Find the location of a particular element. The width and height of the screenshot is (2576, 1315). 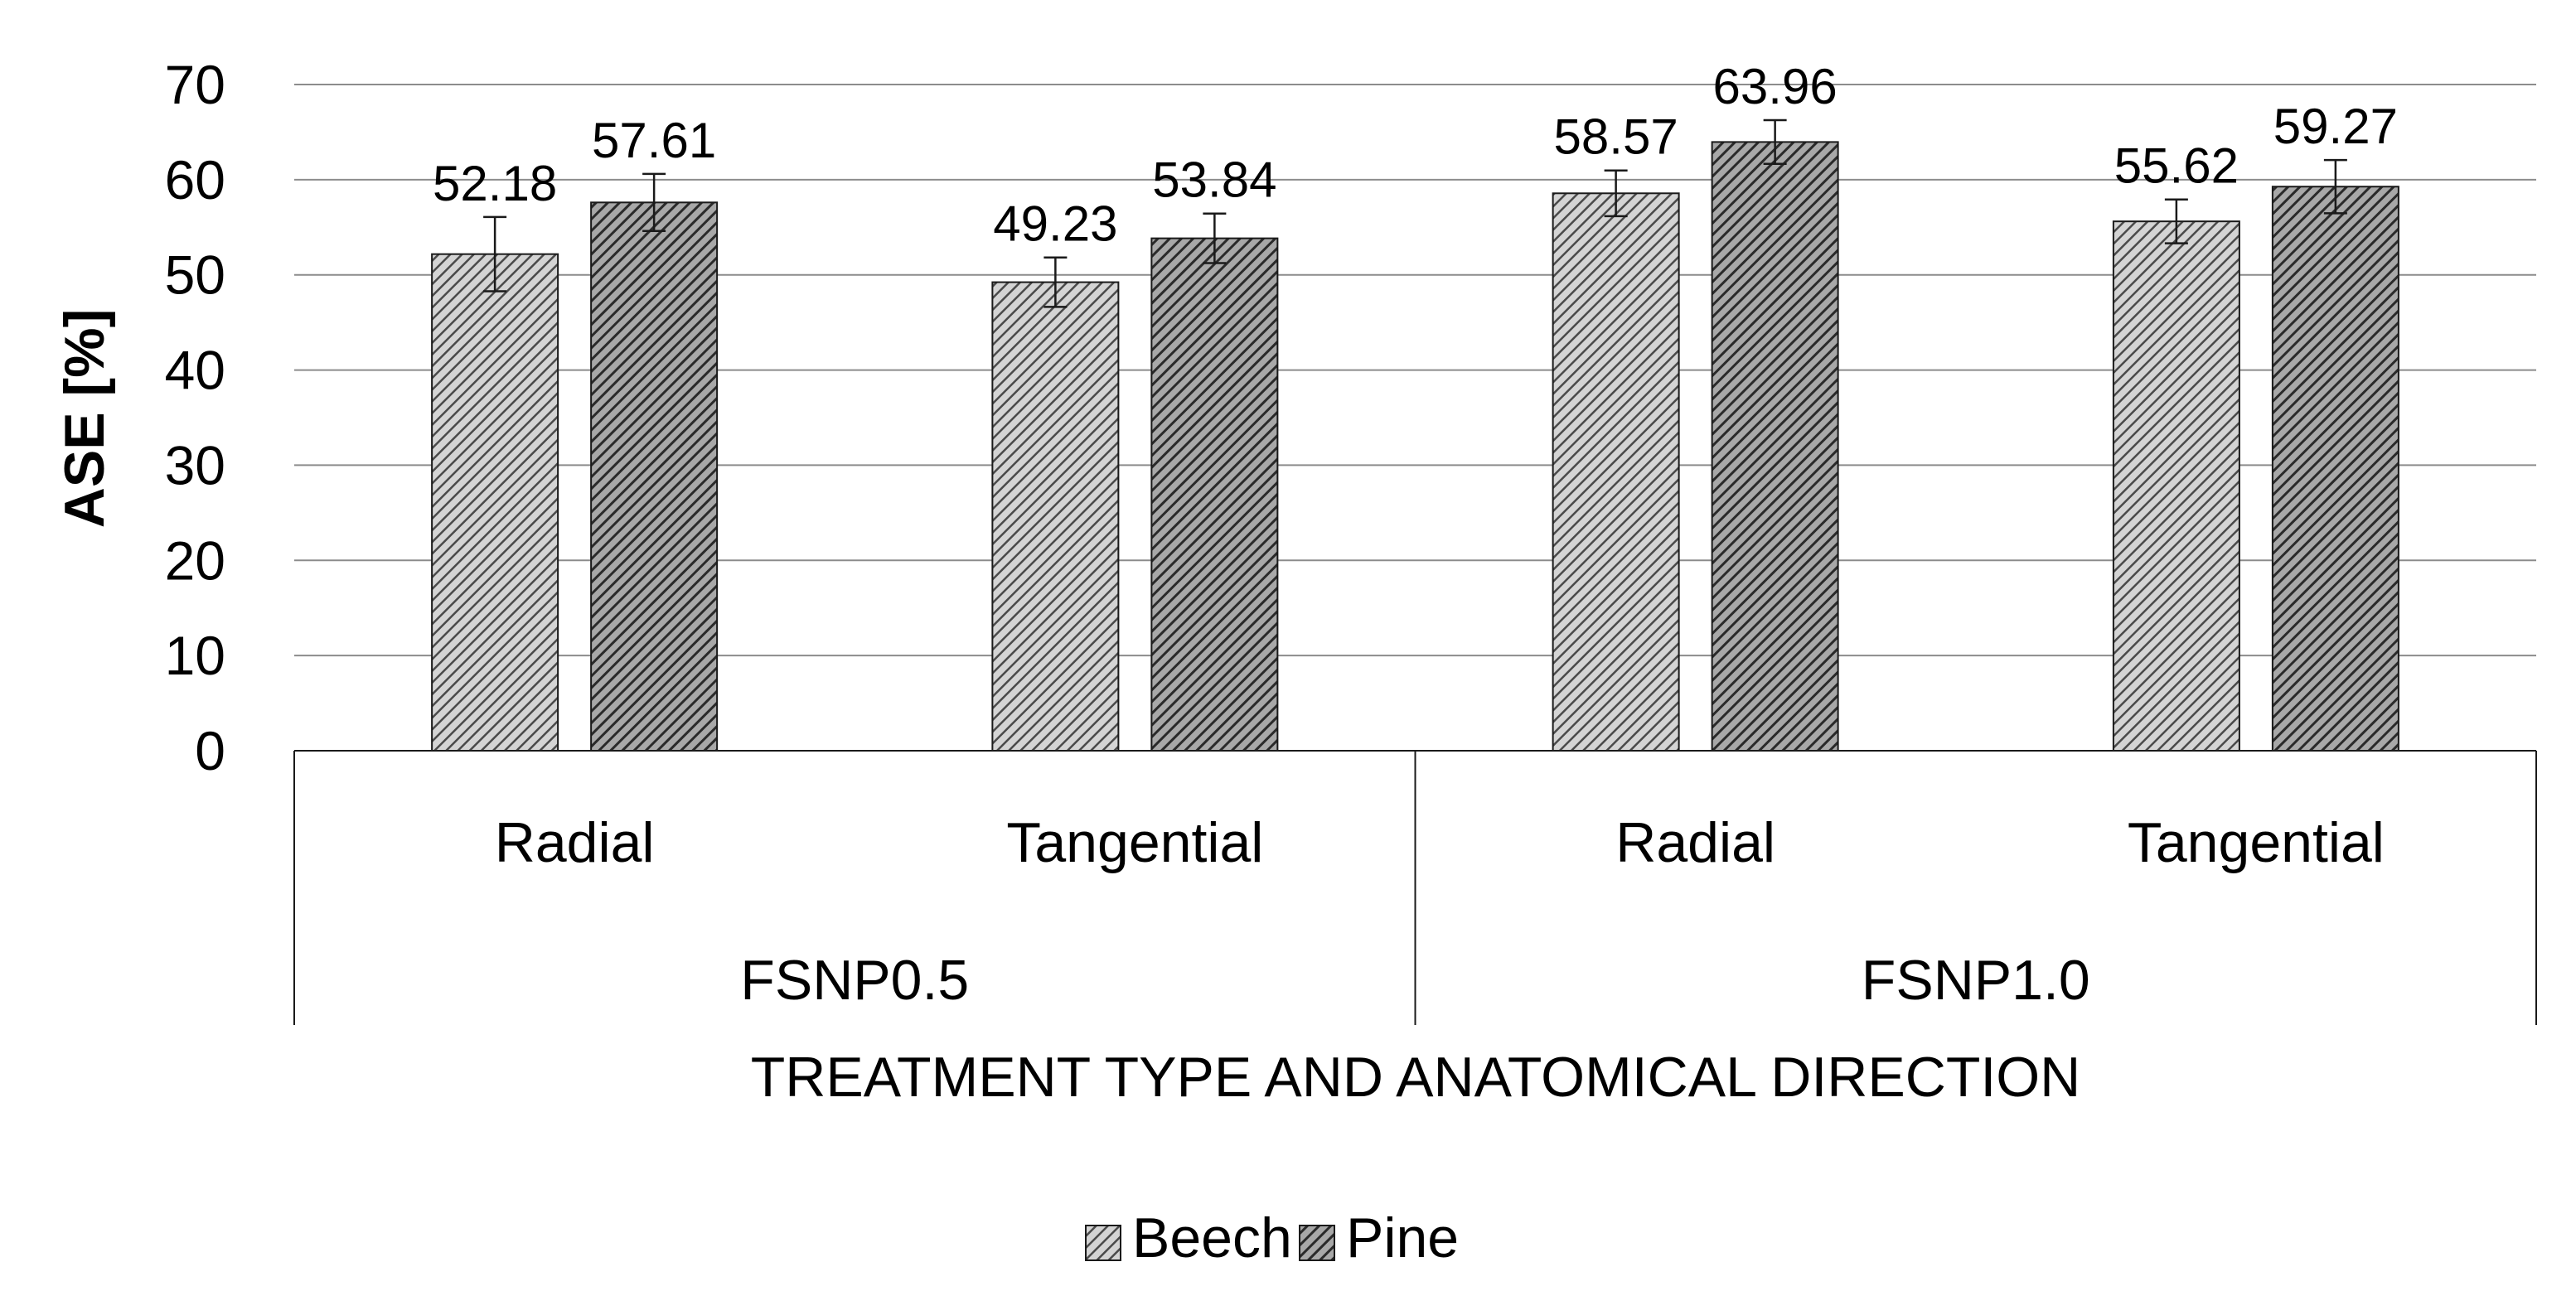

y-tick-label: 50 is located at coordinates (195, 275).